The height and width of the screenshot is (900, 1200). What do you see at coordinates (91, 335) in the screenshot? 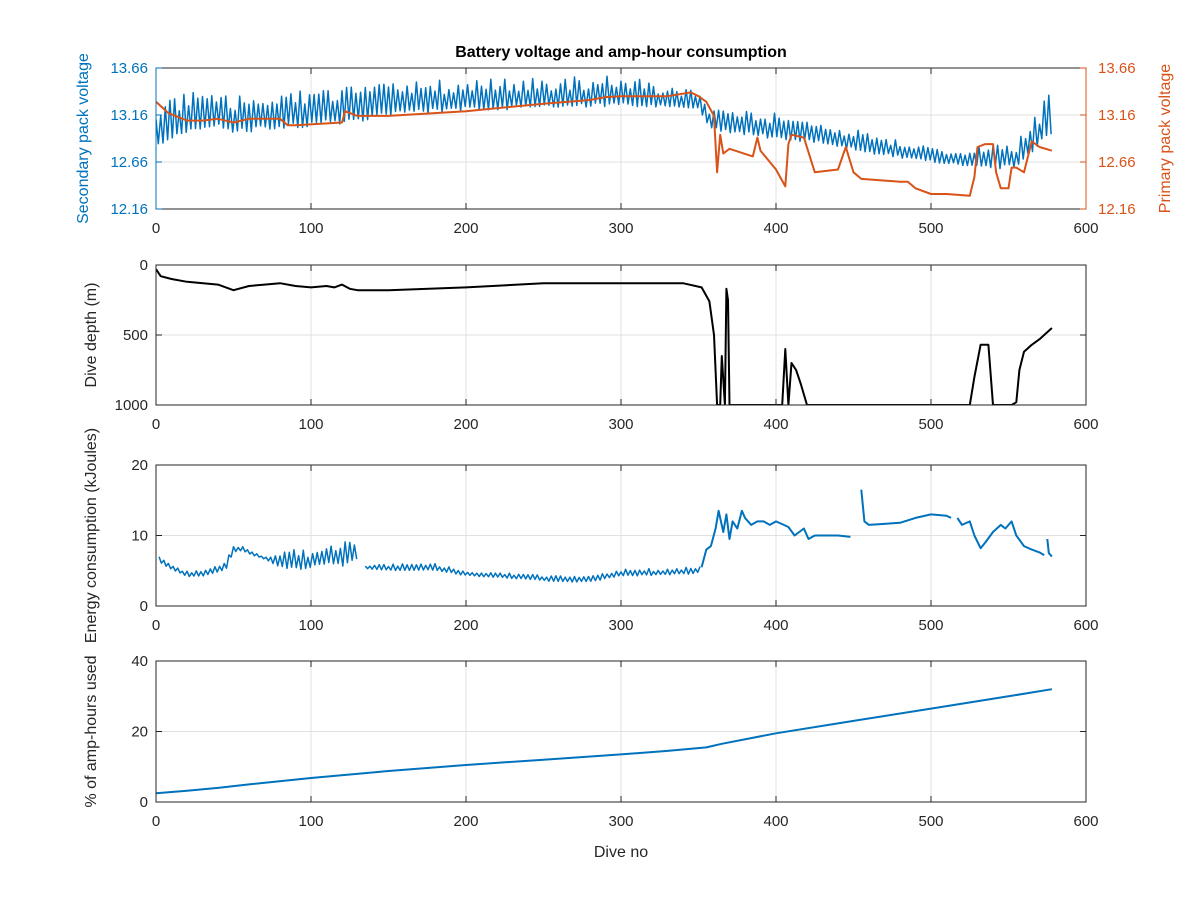
I see `y-axis-label: Dive depth (m)` at bounding box center [91, 335].